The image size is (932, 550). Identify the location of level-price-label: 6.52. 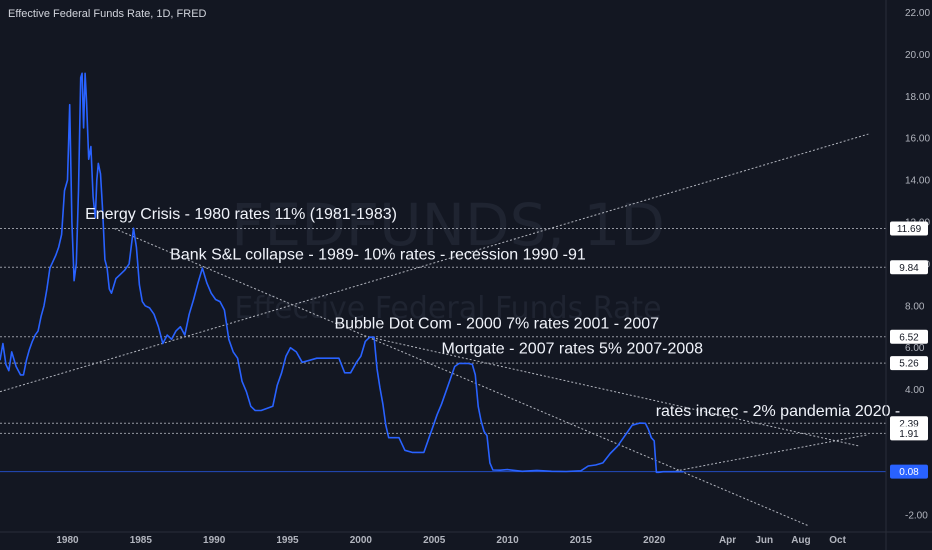
(909, 337).